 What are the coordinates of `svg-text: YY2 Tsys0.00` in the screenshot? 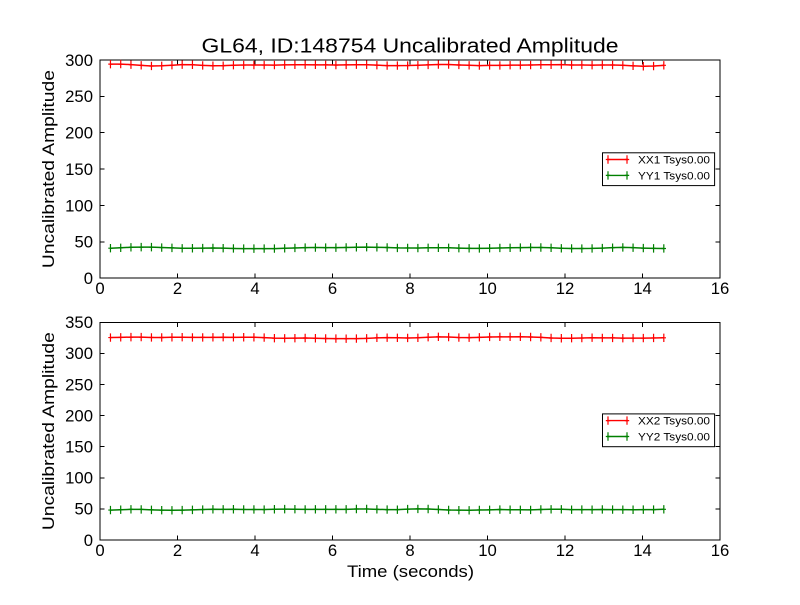 It's located at (674, 438).